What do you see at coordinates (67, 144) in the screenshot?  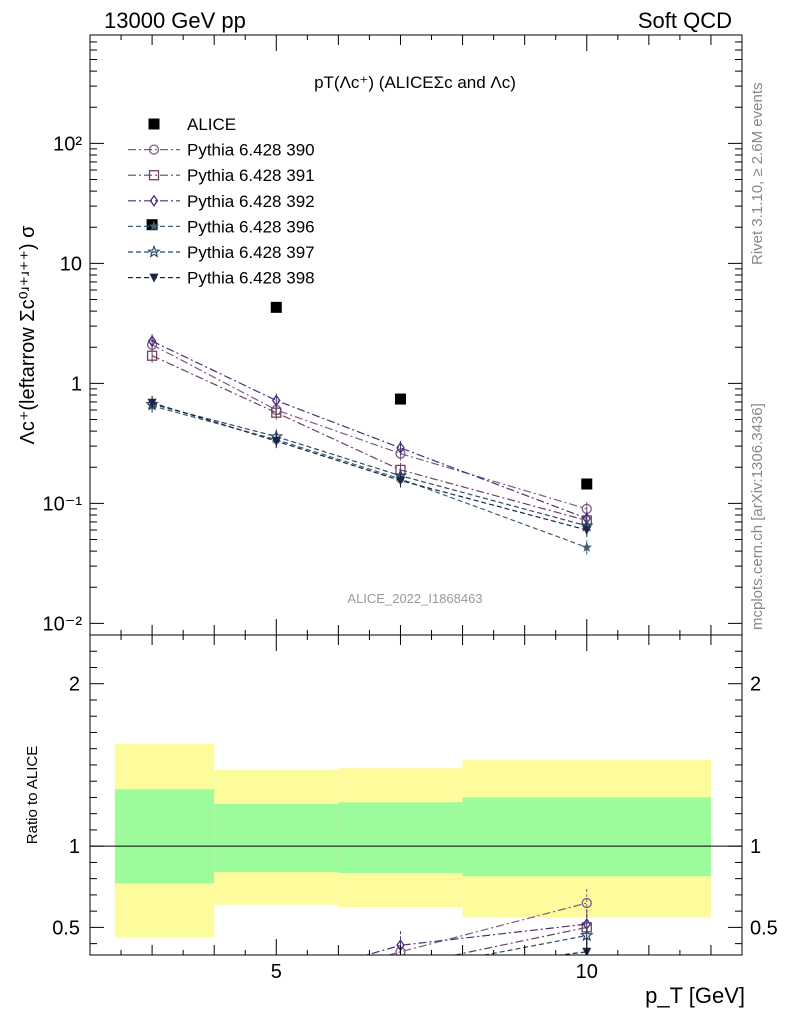 I see `y-tick-label: 10²` at bounding box center [67, 144].